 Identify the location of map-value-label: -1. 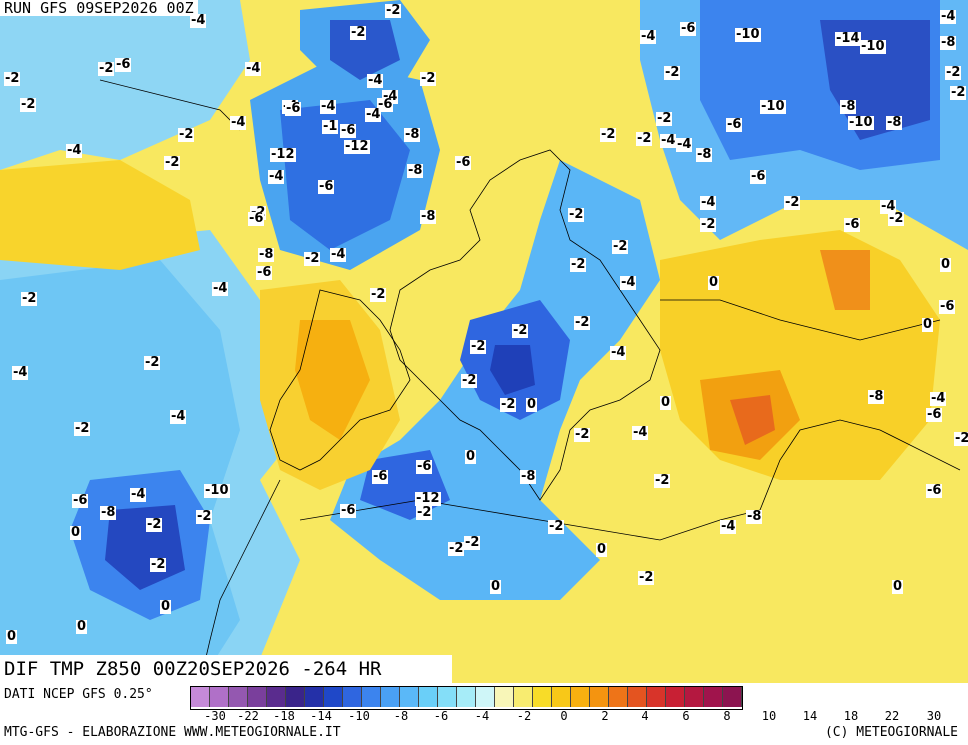
(330, 126).